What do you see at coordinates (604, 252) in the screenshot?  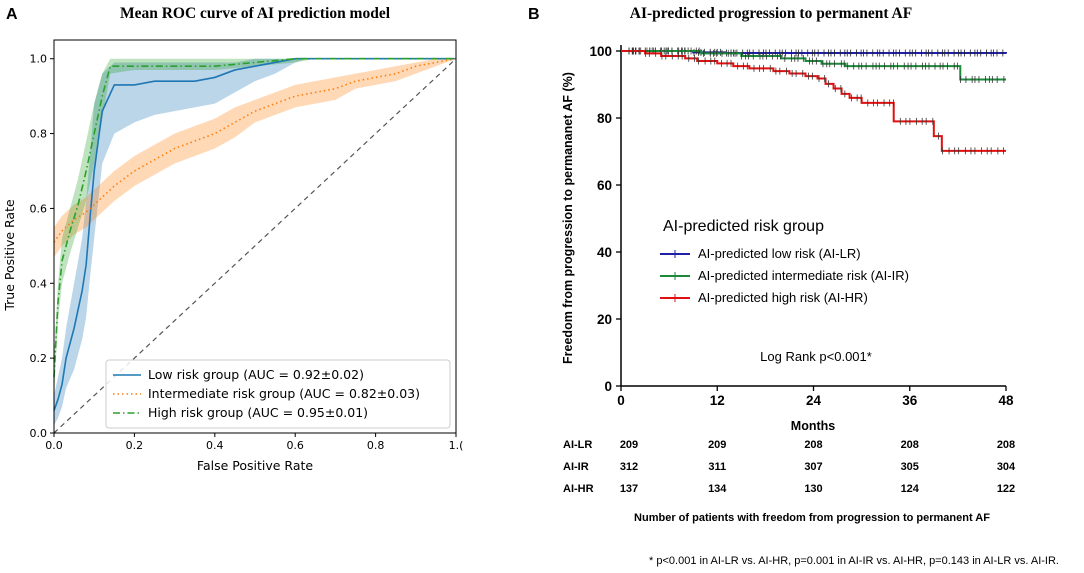 I see `km-y-tick-label: 40` at bounding box center [604, 252].